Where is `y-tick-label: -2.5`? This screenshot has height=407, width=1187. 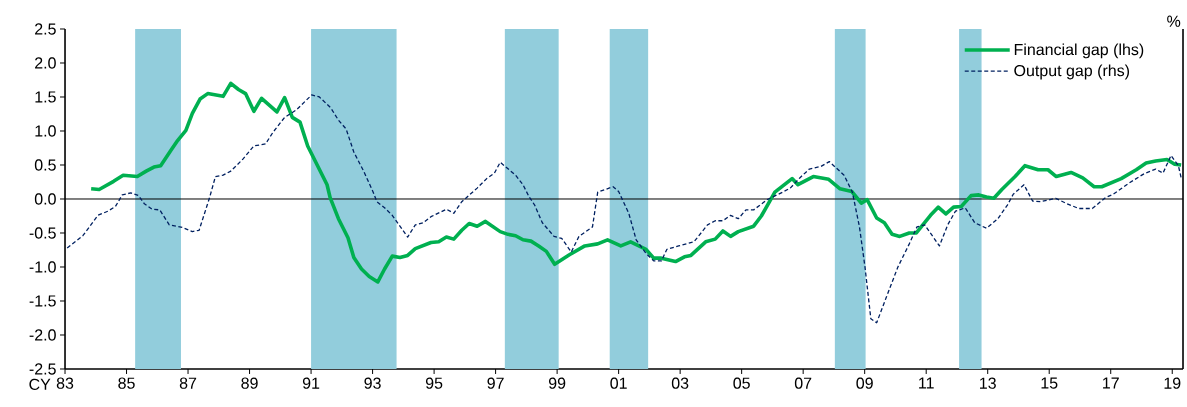
y-tick-label: -2.5 is located at coordinates (42, 369).